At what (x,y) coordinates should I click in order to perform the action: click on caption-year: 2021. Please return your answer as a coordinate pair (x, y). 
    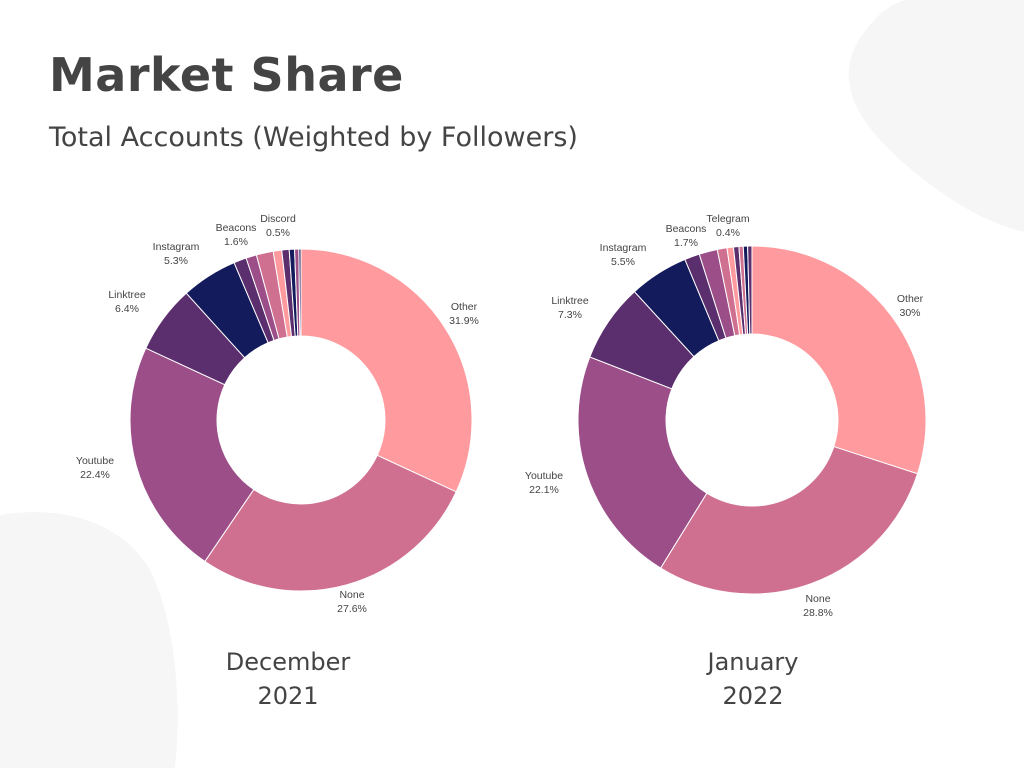
    Looking at the image, I should click on (288, 696).